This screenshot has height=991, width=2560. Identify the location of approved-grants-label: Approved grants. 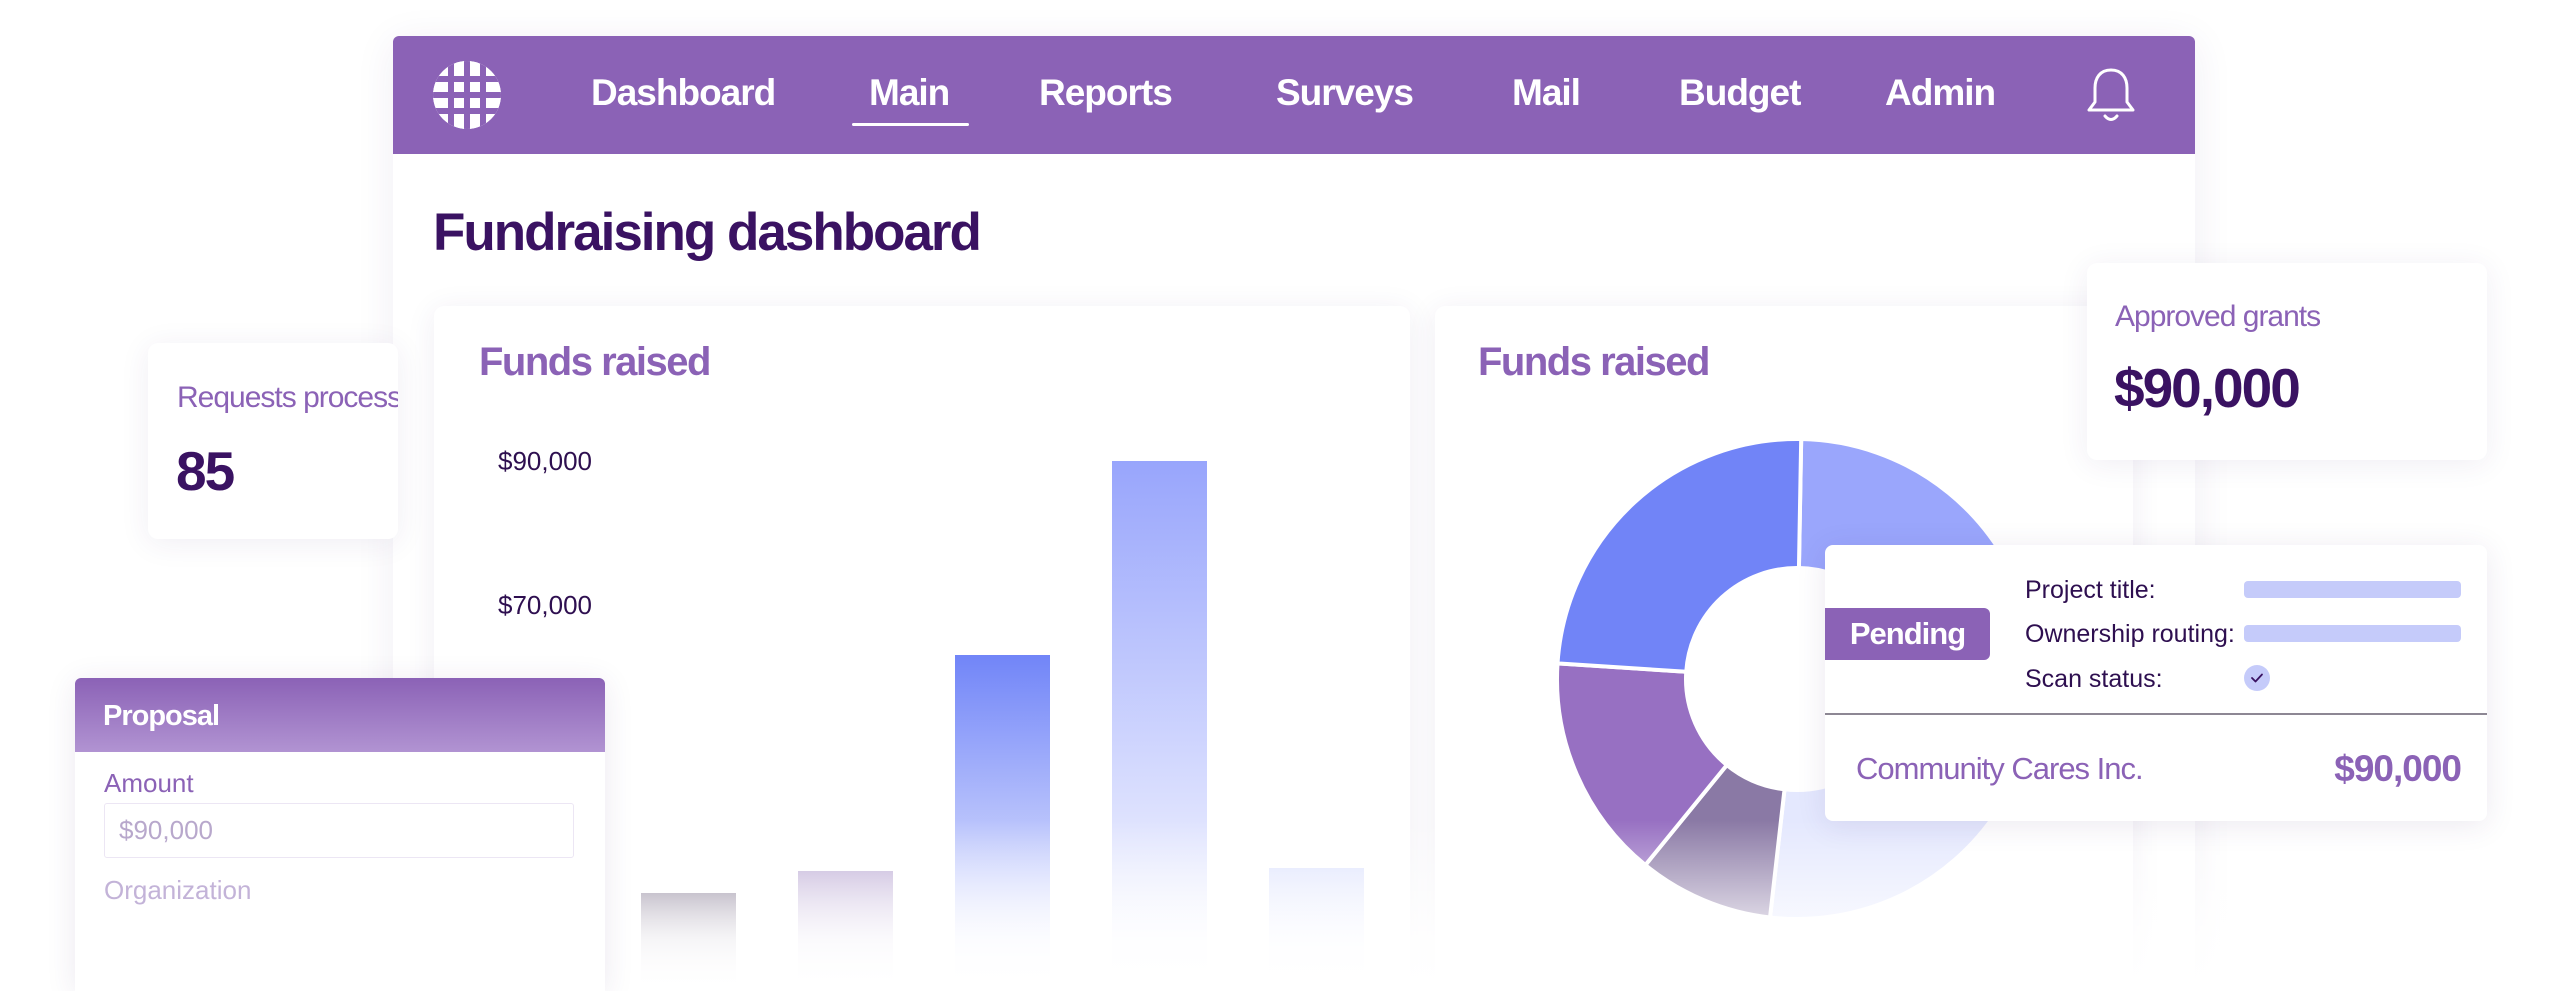
(2218, 316).